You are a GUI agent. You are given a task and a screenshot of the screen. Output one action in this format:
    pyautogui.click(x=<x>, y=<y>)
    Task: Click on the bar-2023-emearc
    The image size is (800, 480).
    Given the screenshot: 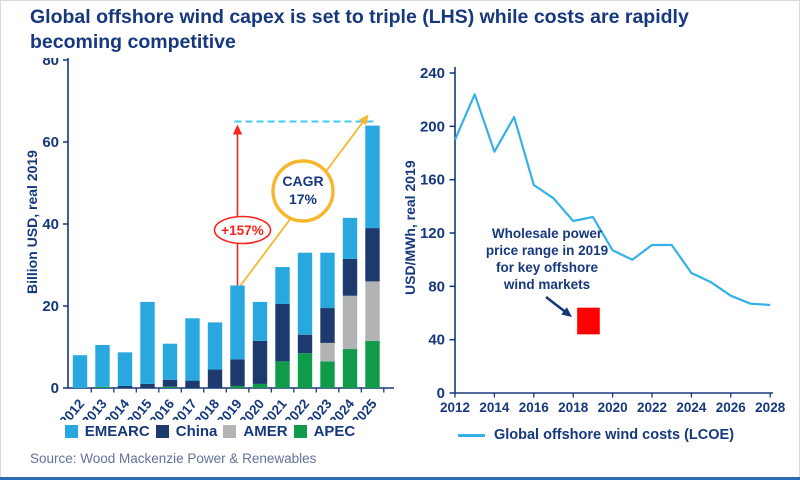 What is the action you would take?
    pyautogui.click(x=327, y=280)
    